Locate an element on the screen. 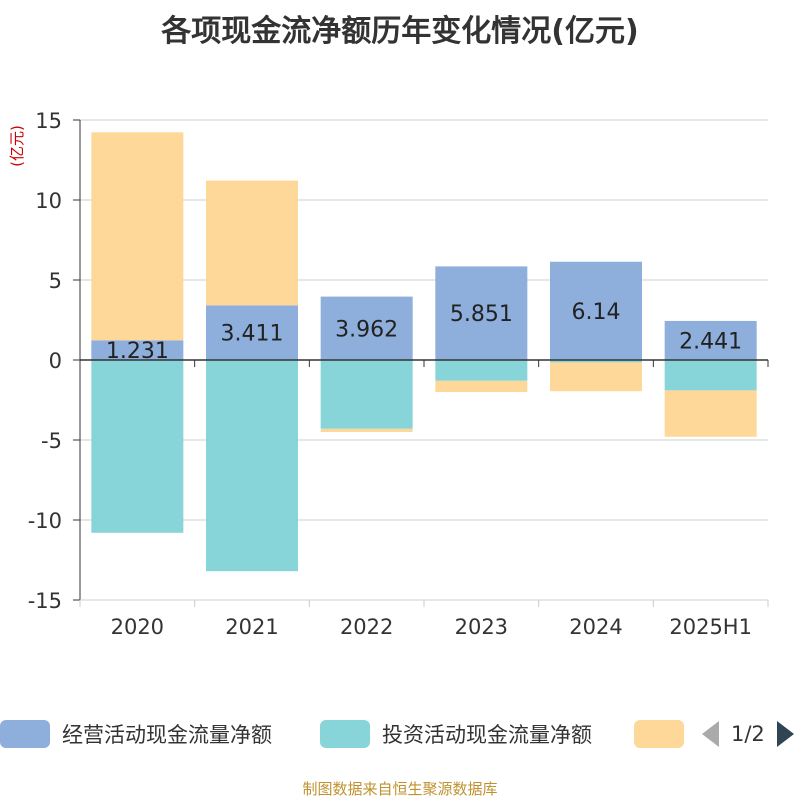  chart-title: 各项现金流净额历年变化情况(亿元) is located at coordinates (400, 31).